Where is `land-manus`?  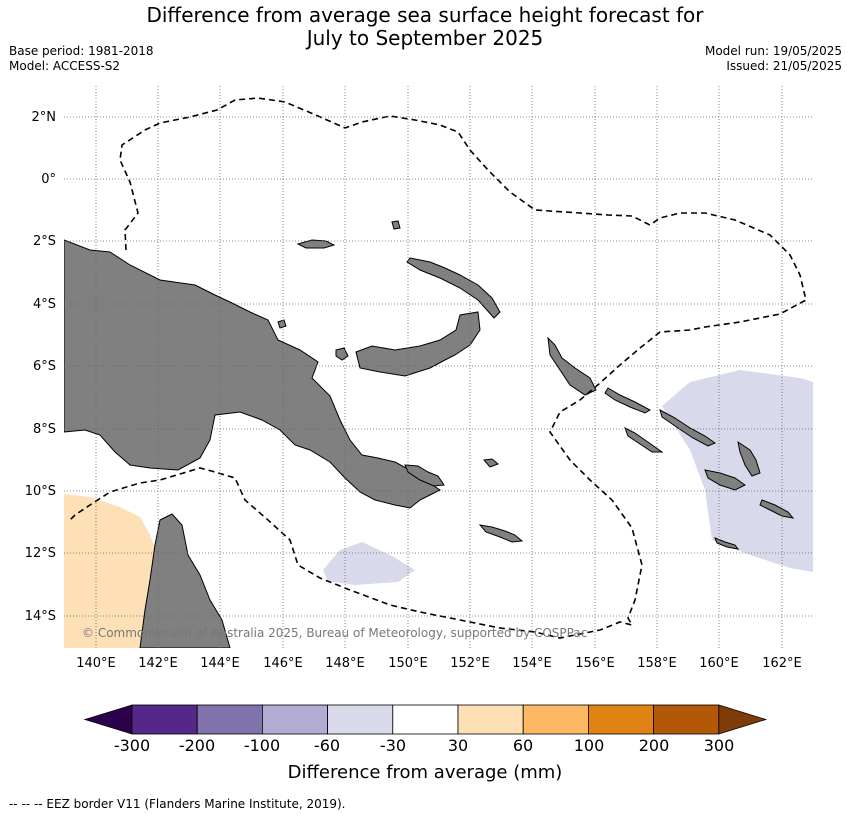 land-manus is located at coordinates (316, 244).